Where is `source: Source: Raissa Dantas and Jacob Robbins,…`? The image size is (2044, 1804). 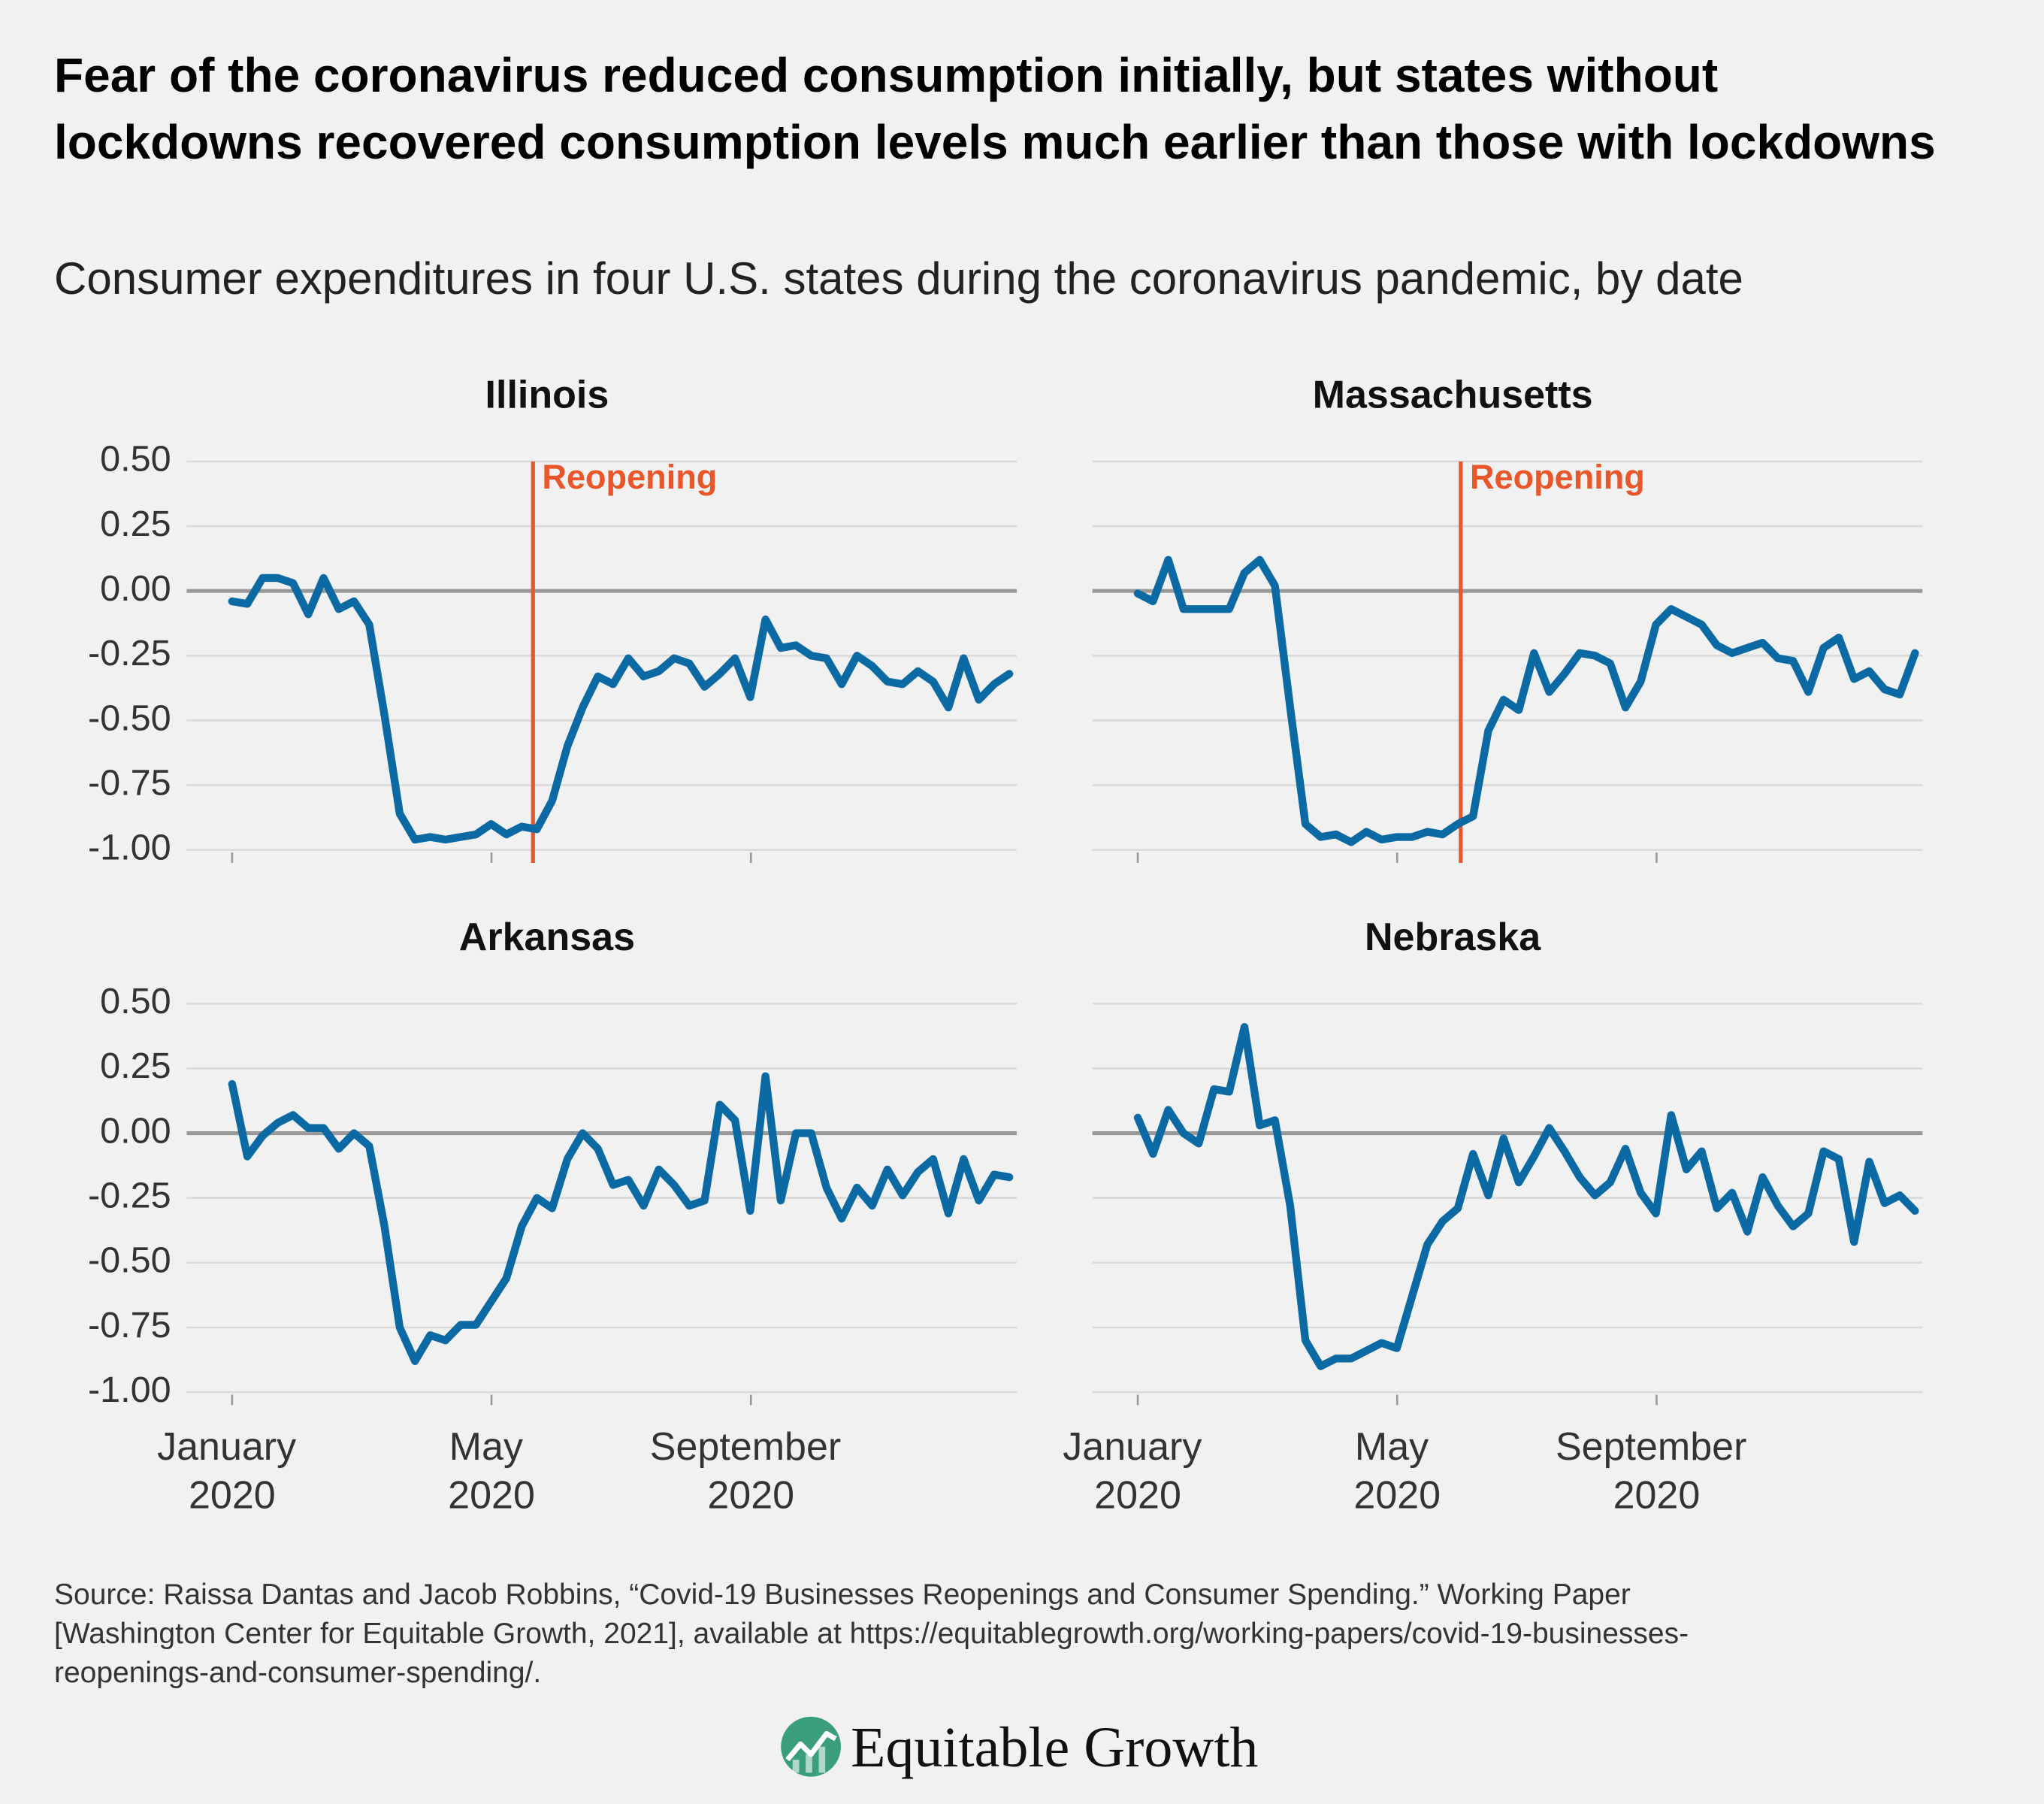
source: Source: Raissa Dantas and Jacob Robbins,… is located at coordinates (871, 1633).